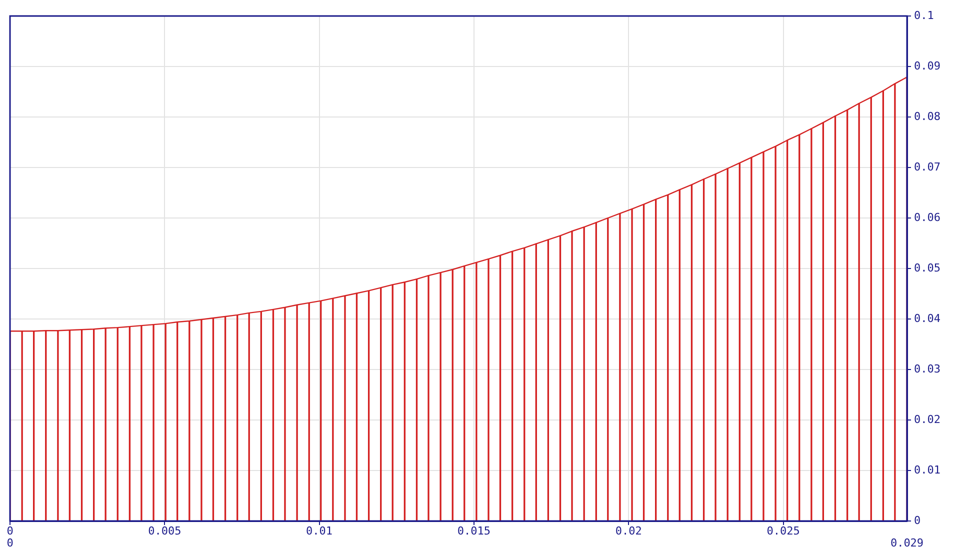  What do you see at coordinates (165, 531) in the screenshot?
I see `x-tick-label: 0.005` at bounding box center [165, 531].